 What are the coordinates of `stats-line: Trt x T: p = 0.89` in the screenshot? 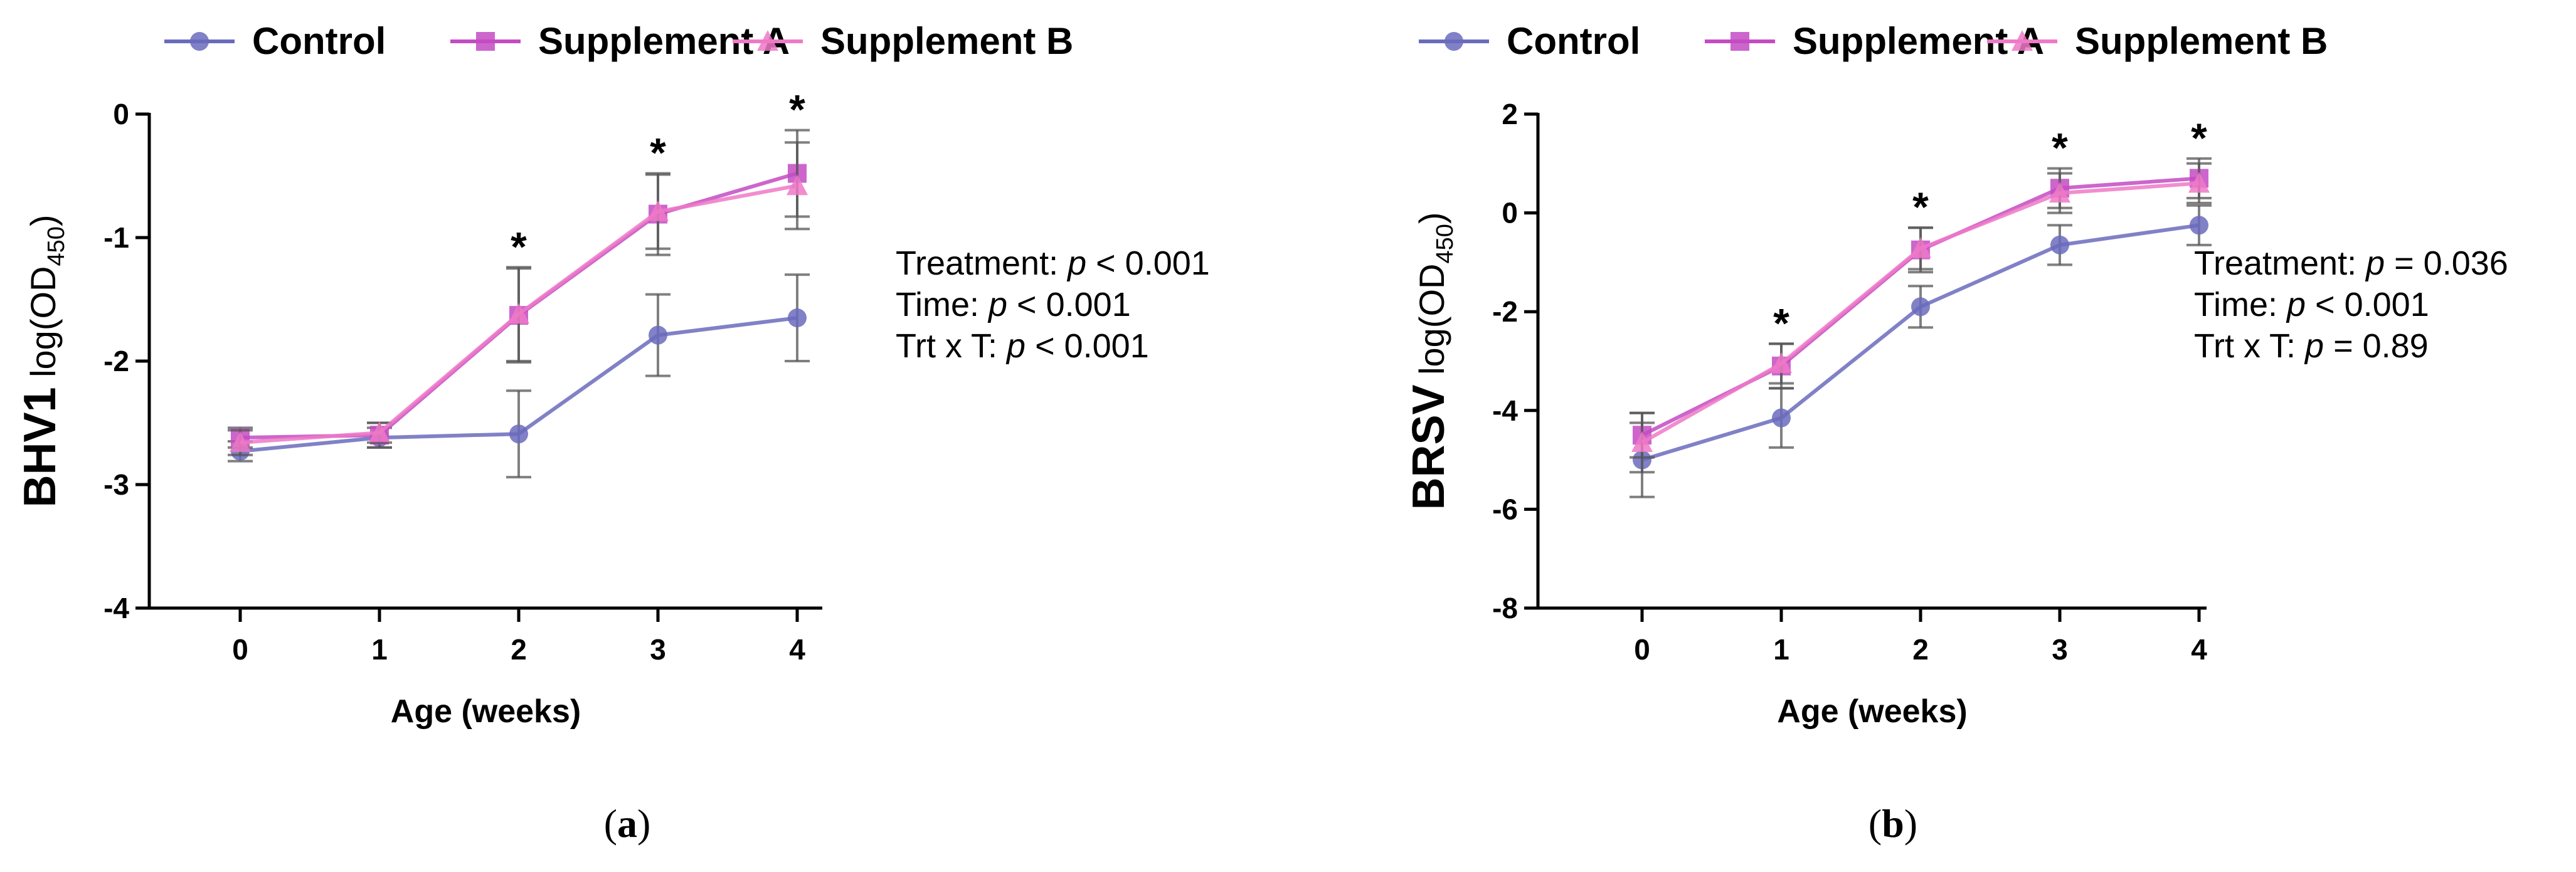 It's located at (2311, 346).